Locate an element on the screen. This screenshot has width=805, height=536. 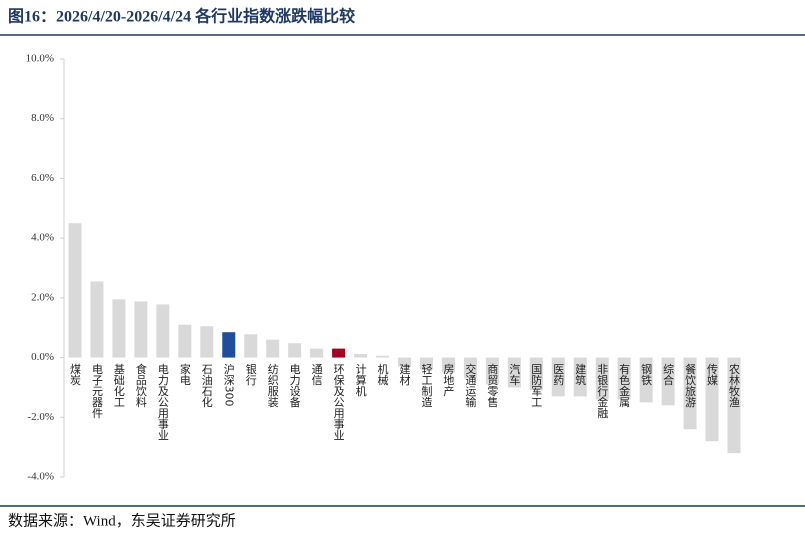
x-tick-label: 房地产 is located at coordinates (448, 380).